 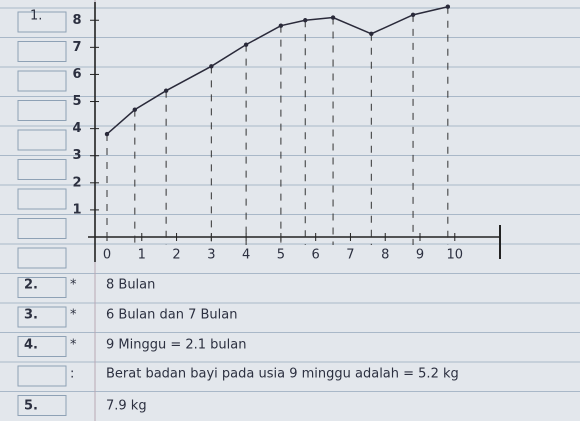 I want to click on y-tick-label: 1, so click(x=76, y=209).